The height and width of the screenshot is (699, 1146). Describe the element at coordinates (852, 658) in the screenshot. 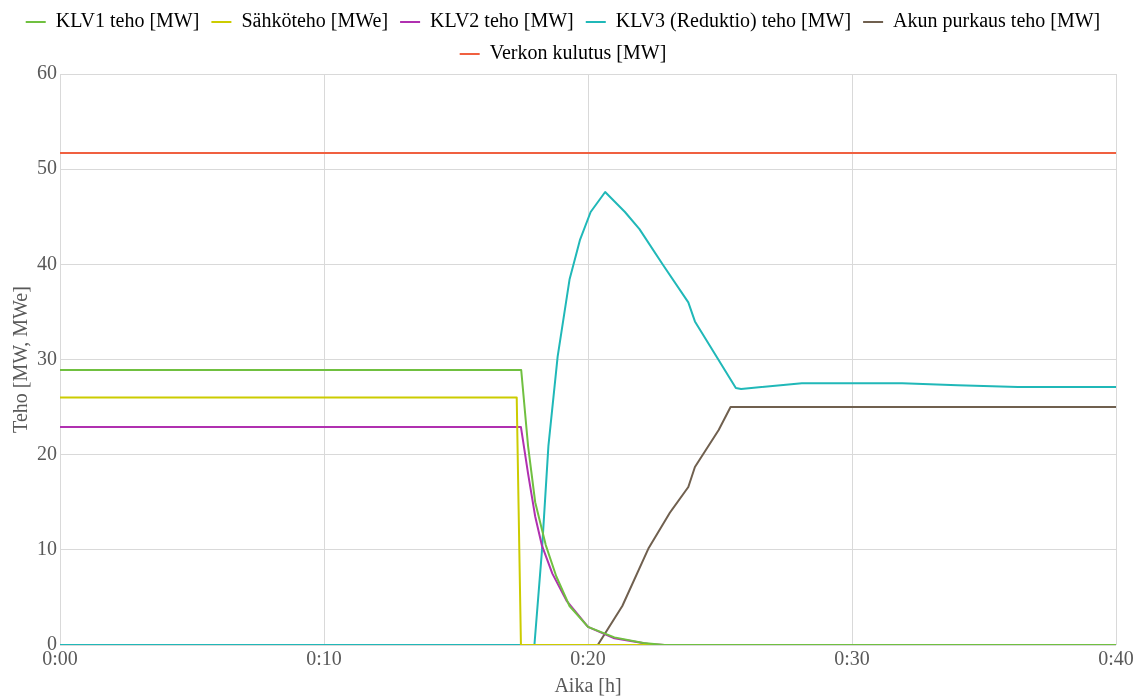

I see `x-tick-label: 0:30` at that location.